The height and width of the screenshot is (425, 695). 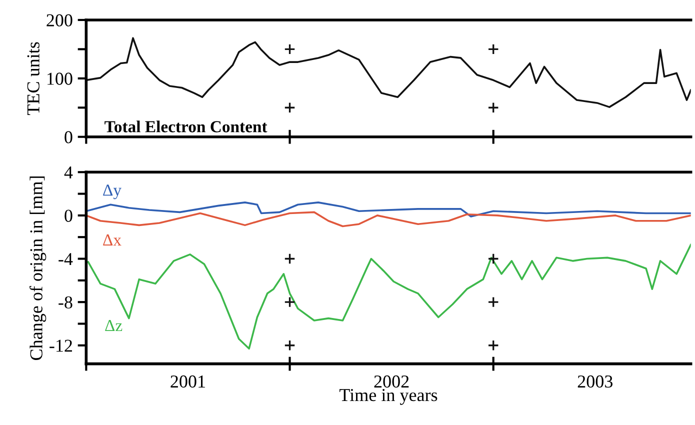 What do you see at coordinates (59, 20) in the screenshot?
I see `y-tick-label: 200` at bounding box center [59, 20].